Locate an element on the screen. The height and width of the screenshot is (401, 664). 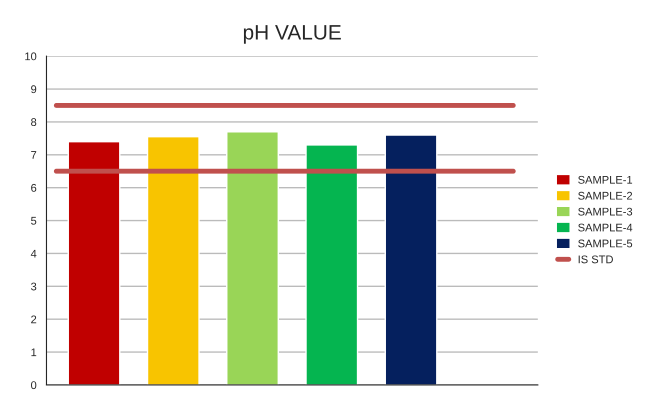
y-tick-label: 9 is located at coordinates (33, 89).